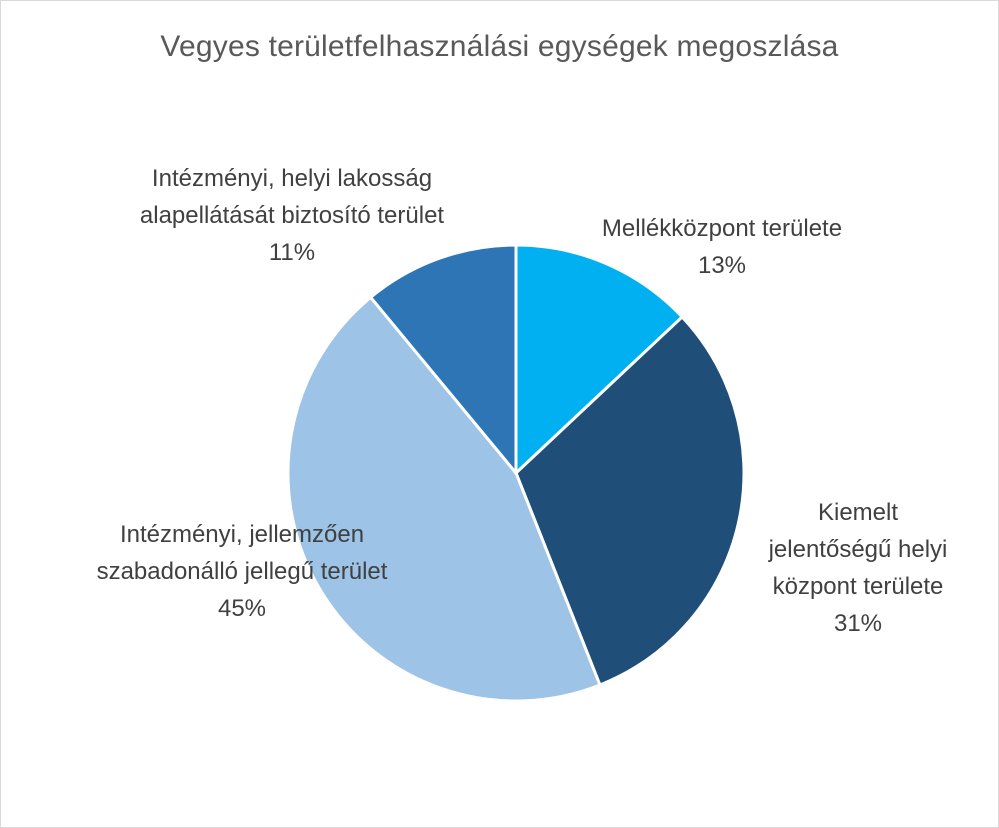 This screenshot has height=828, width=999. What do you see at coordinates (292, 178) in the screenshot?
I see `slice-label-alapellatas-line-1: Intézményi, helyi lakosság` at bounding box center [292, 178].